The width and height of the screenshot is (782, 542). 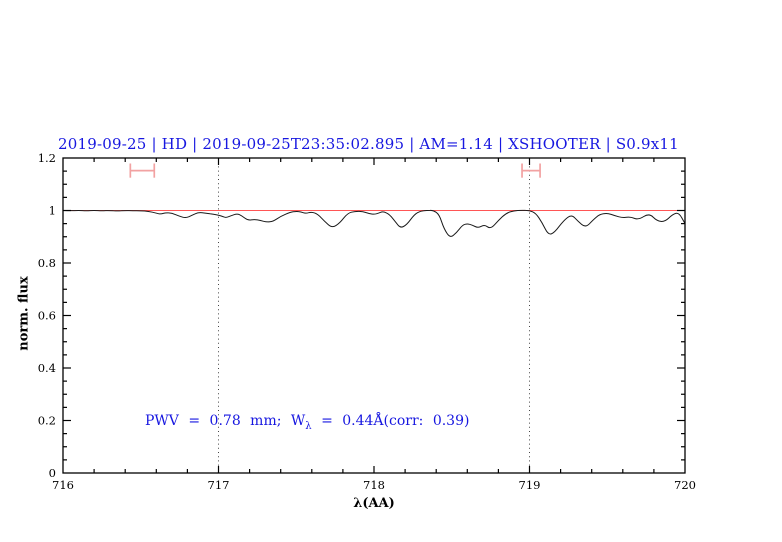 I want to click on pwv-annotation: PWV = 0.78 mm; Wλ = 0.44Å(corr: 0.39), so click(x=307, y=422).